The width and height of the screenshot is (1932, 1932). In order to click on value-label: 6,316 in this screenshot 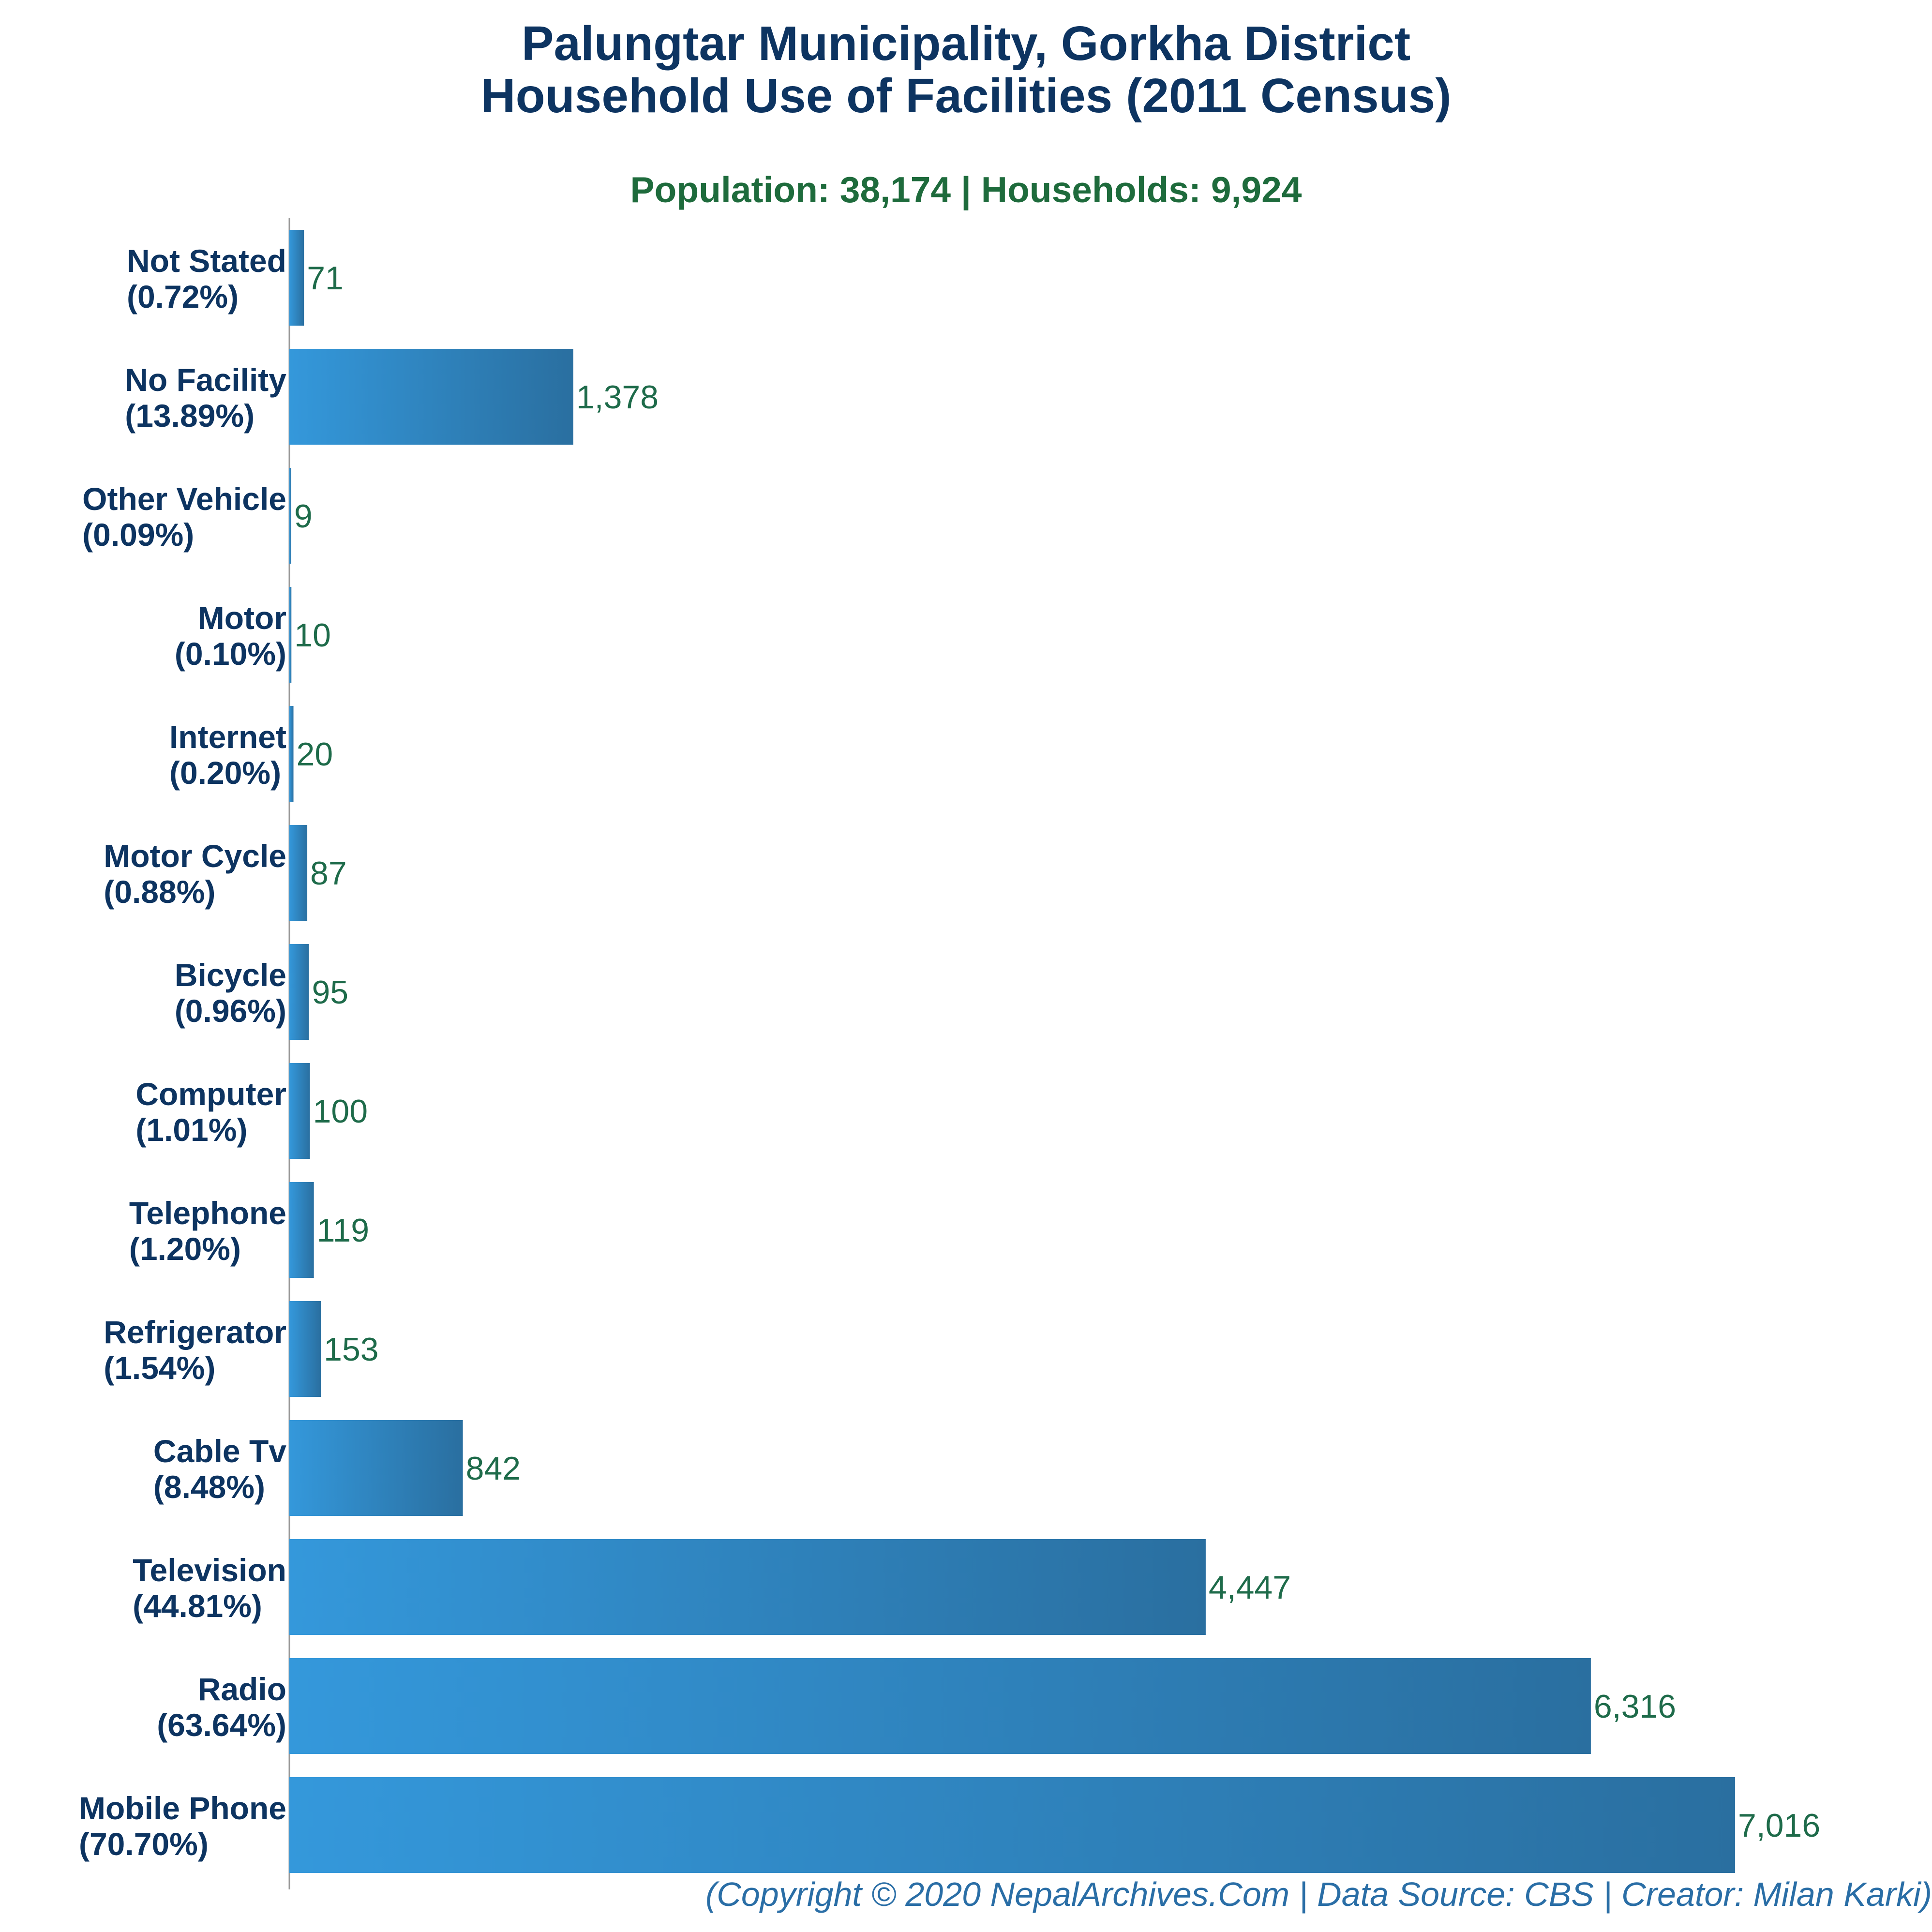, I will do `click(1635, 1706)`.